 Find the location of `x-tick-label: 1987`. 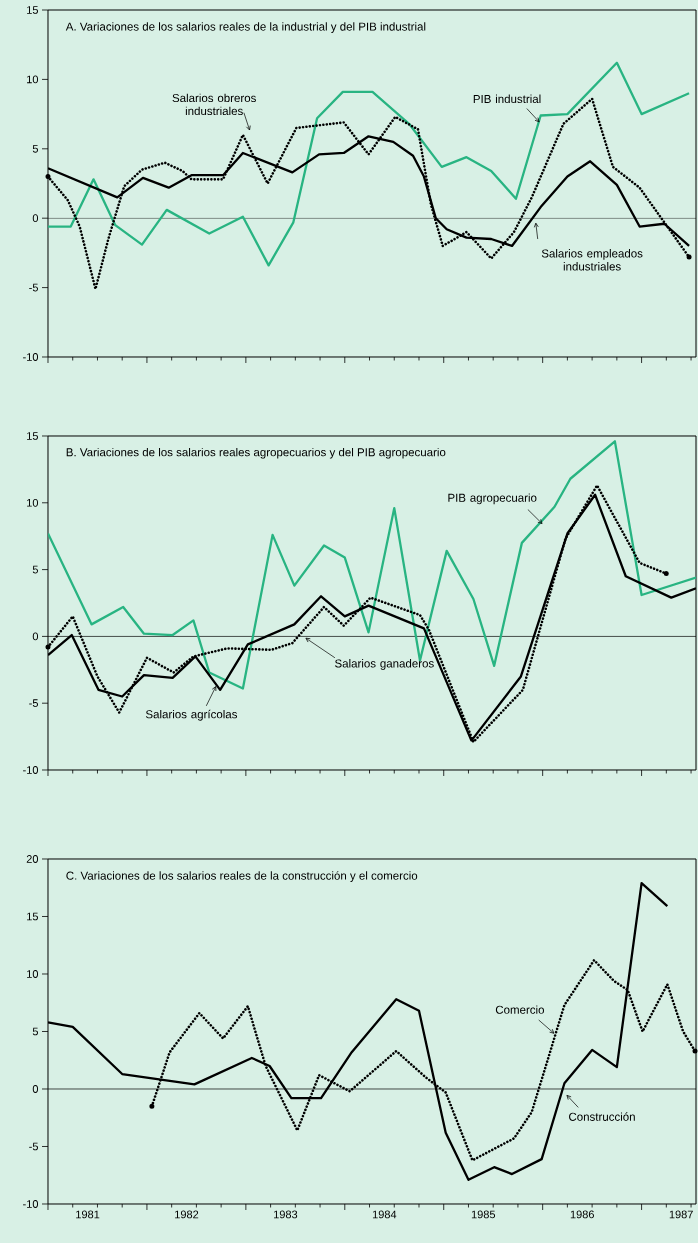

x-tick-label: 1987 is located at coordinates (681, 1214).